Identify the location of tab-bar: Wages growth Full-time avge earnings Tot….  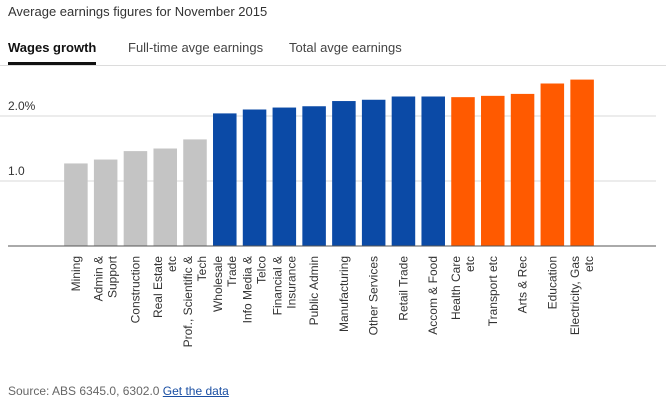
(333, 53).